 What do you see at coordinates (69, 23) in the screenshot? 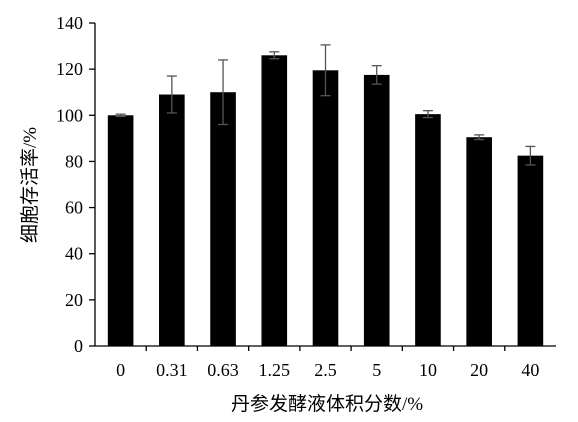
I see `y-tick-label-7: 140` at bounding box center [69, 23].